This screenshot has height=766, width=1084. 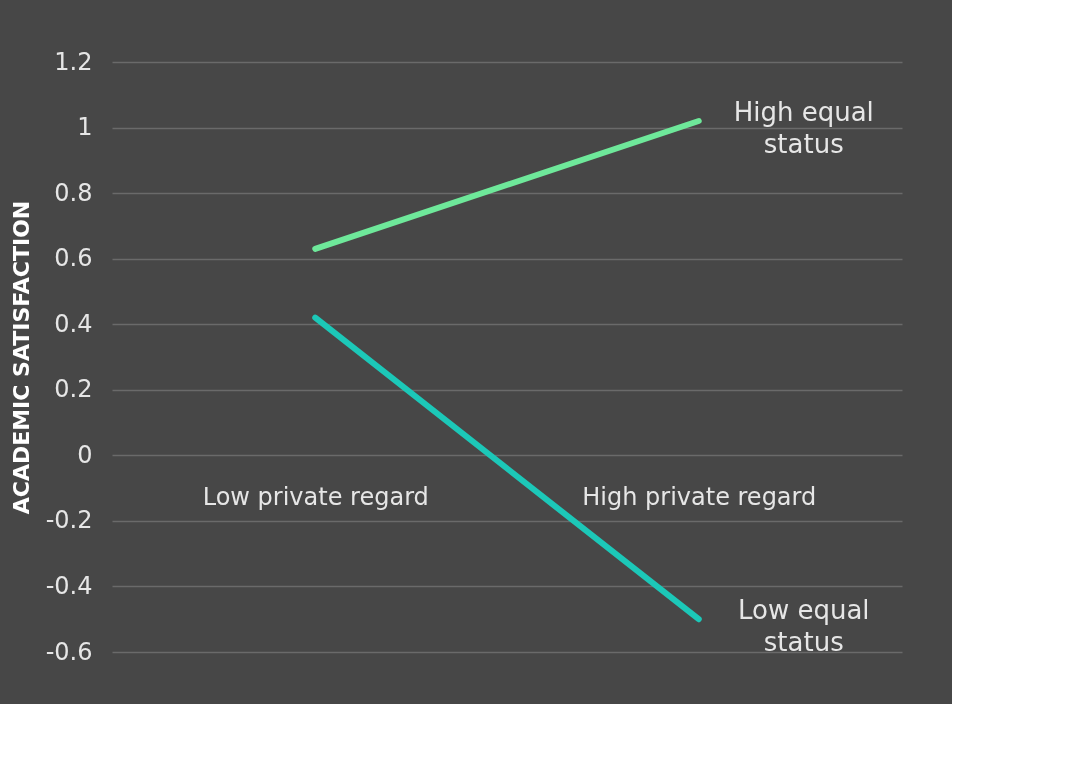 What do you see at coordinates (315, 496) in the screenshot?
I see `x-tick-label: Low private regard` at bounding box center [315, 496].